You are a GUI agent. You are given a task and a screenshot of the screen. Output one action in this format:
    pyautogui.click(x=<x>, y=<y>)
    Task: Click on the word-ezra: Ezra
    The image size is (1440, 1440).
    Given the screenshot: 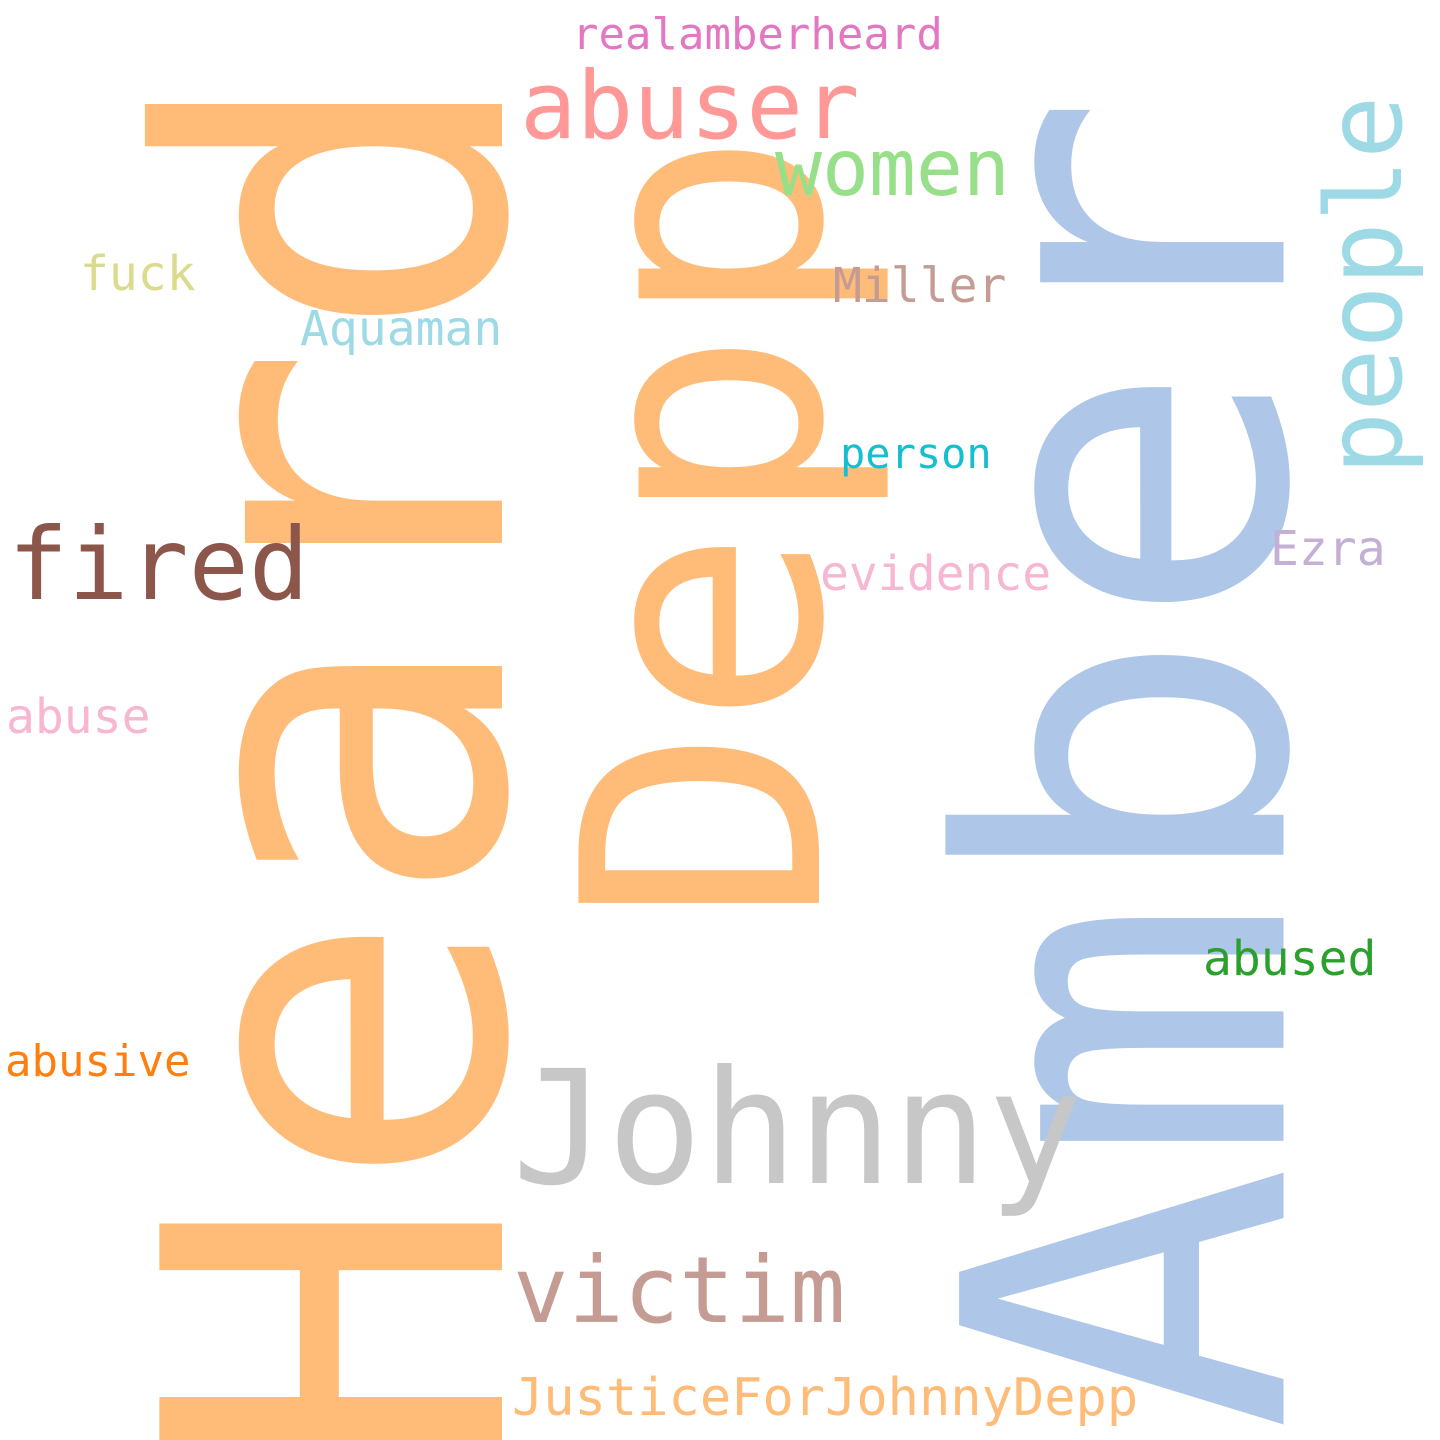 What is the action you would take?
    pyautogui.click(x=1328, y=549)
    